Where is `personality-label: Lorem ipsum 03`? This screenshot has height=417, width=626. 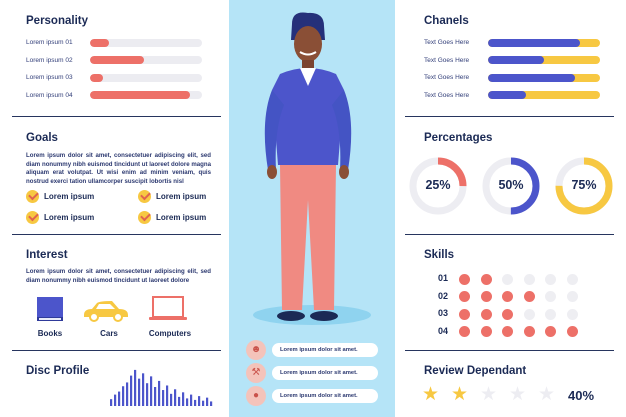
personality-label: Lorem ipsum 03 is located at coordinates (49, 77).